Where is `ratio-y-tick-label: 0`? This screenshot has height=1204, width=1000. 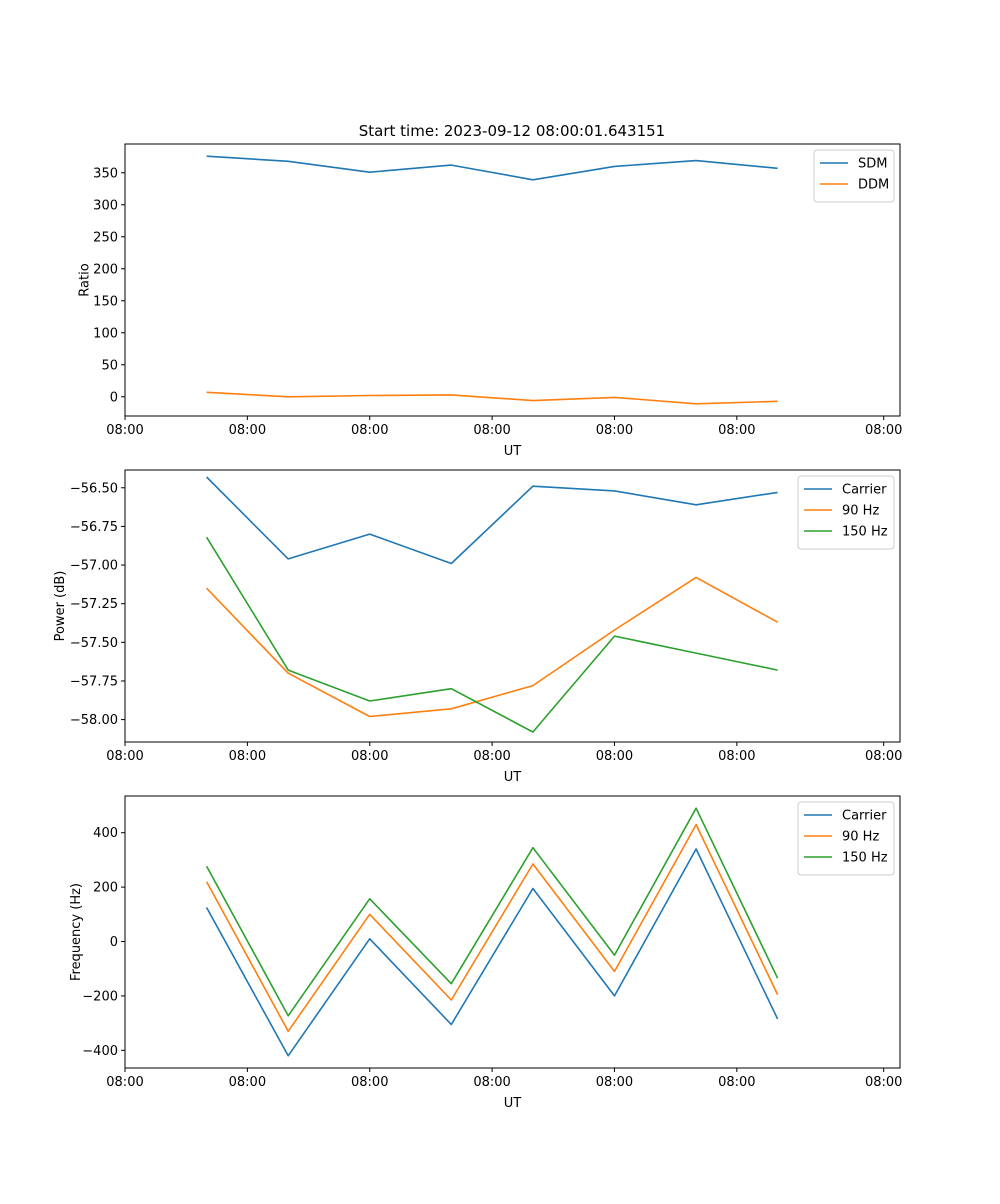 ratio-y-tick-label: 0 is located at coordinates (114, 397).